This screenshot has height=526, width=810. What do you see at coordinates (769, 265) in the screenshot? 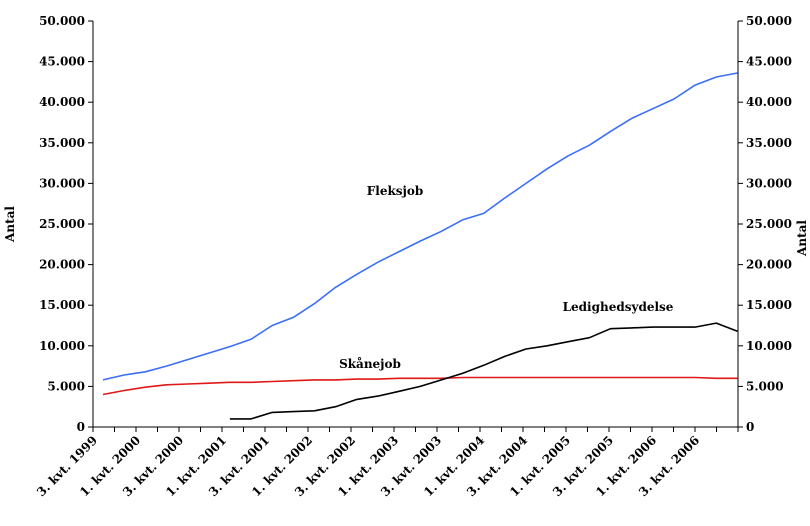
I see `right-y-tick-label: 20.000` at bounding box center [769, 265].